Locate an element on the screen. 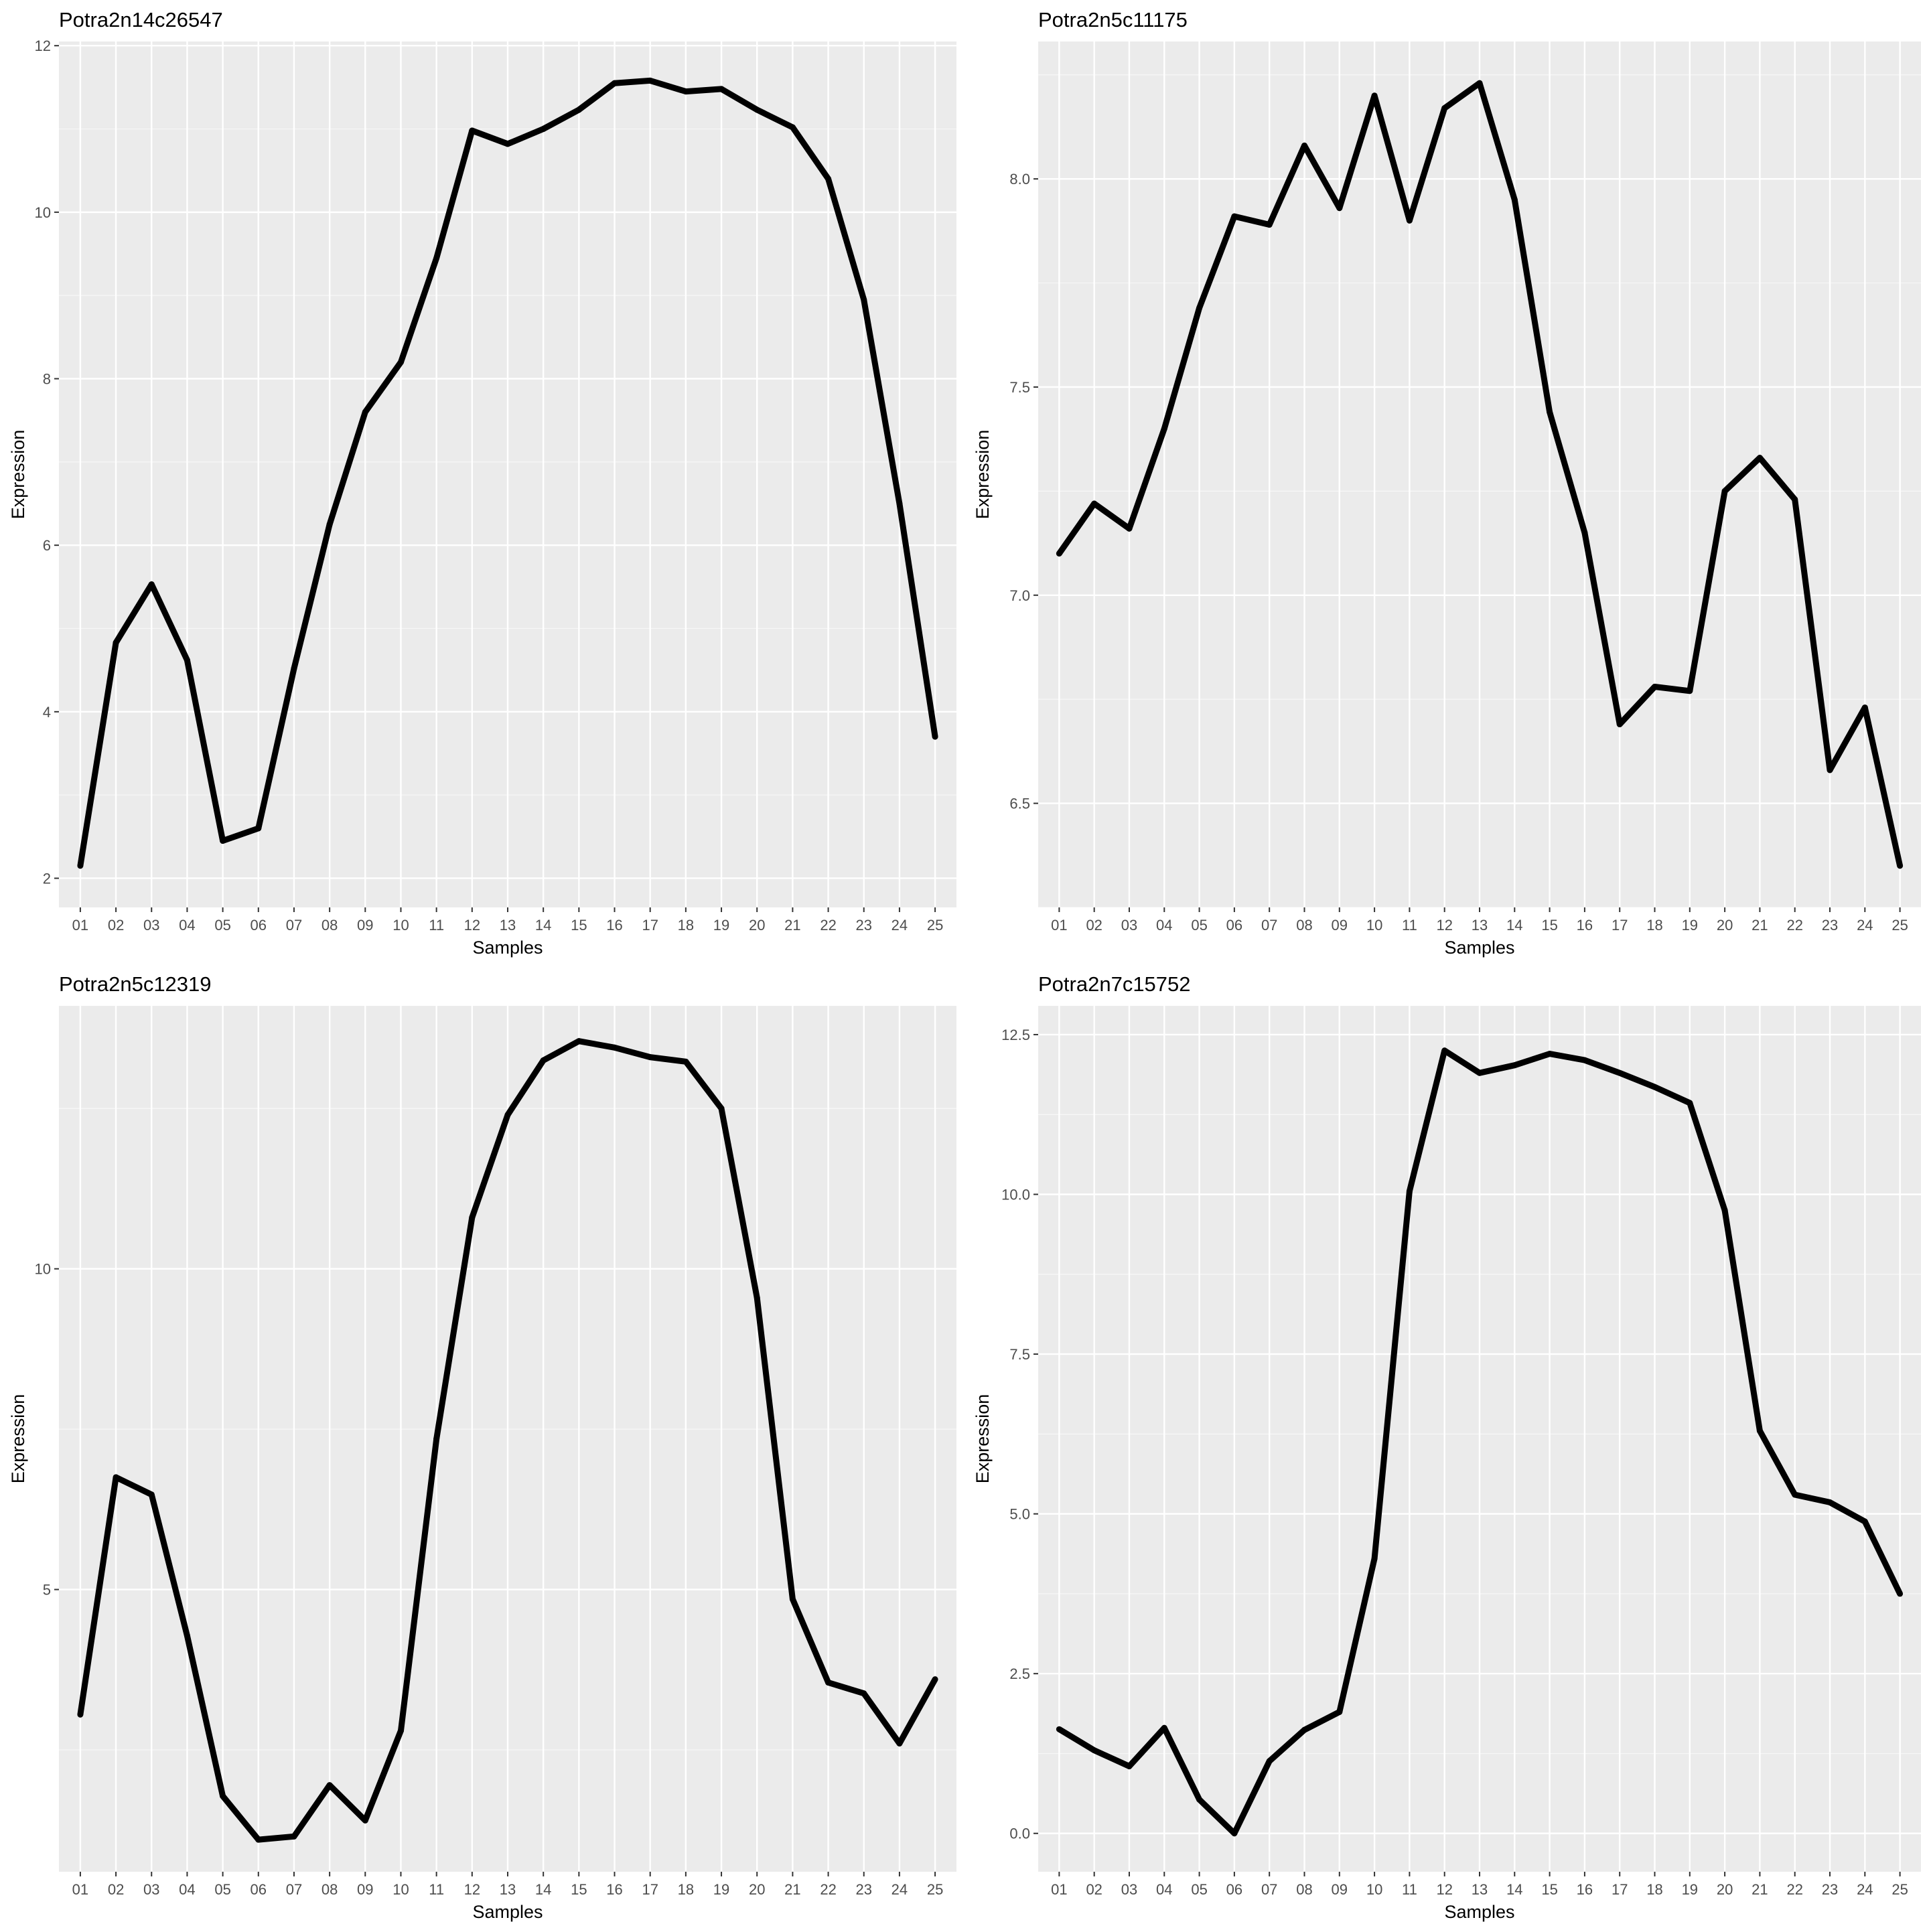 Image resolution: width=1929 pixels, height=1932 pixels. y-tick-label: 12 is located at coordinates (43, 46).